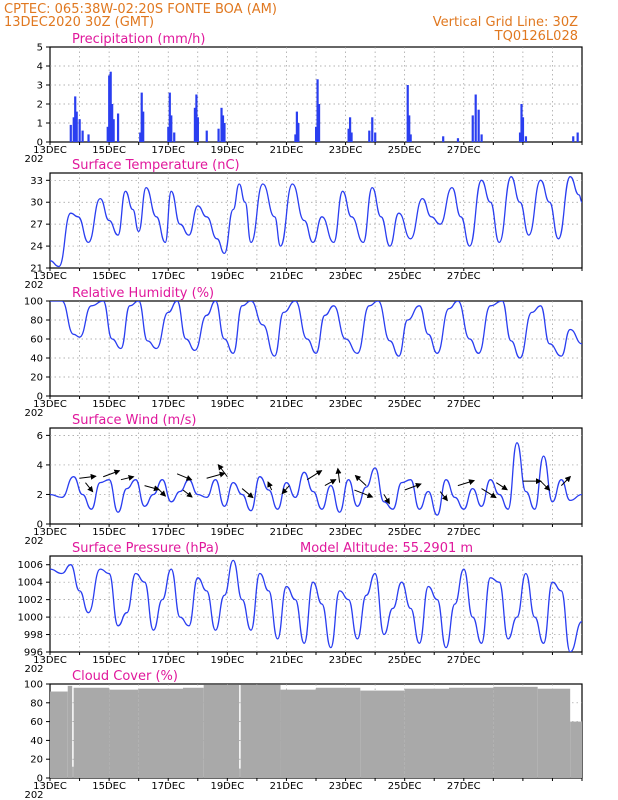  Describe the element at coordinates (33, 685) in the screenshot. I see `y-tick-label: 100` at that location.